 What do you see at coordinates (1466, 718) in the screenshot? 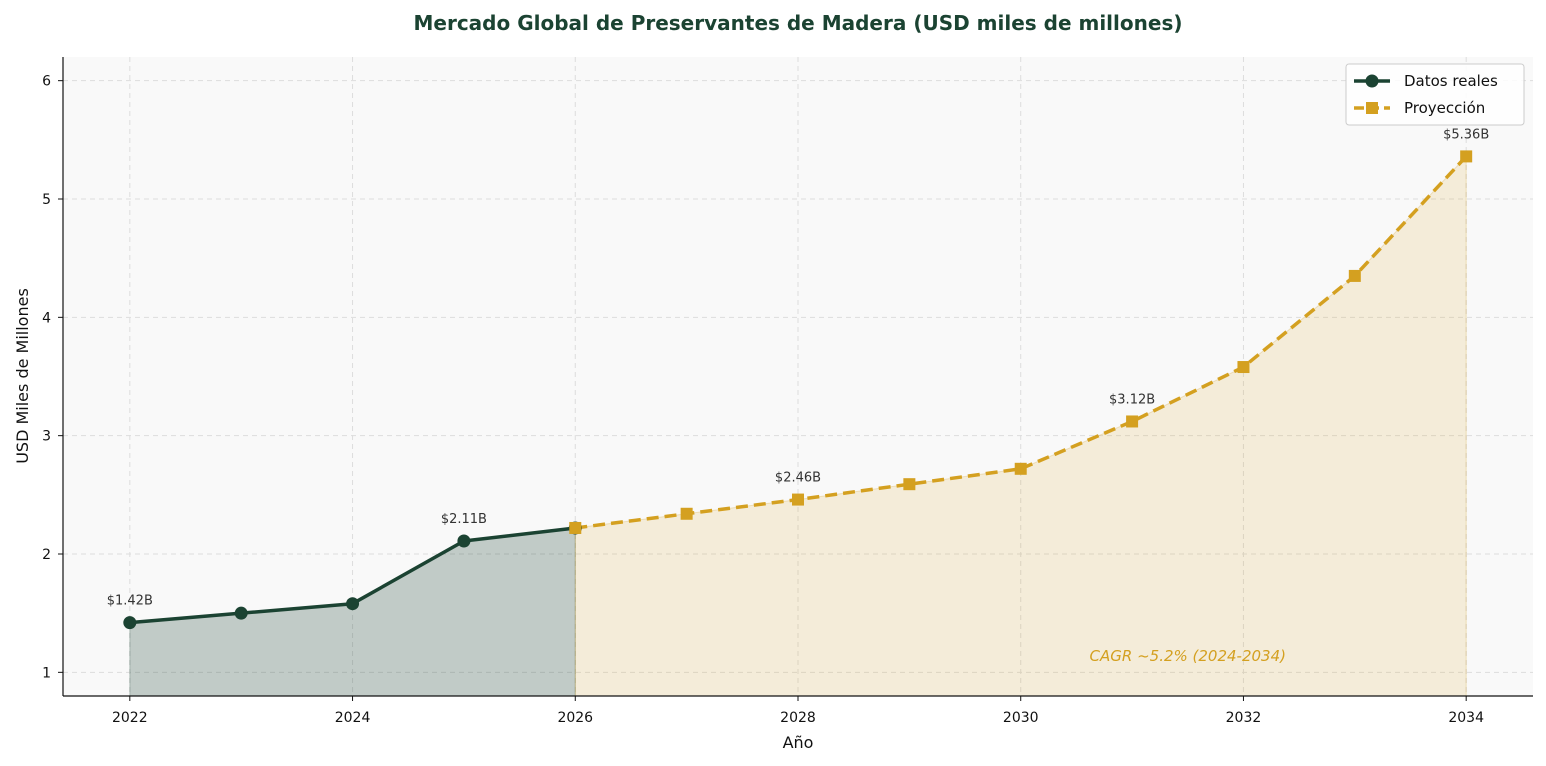
I see `x-tick-label: 2034` at bounding box center [1466, 718].